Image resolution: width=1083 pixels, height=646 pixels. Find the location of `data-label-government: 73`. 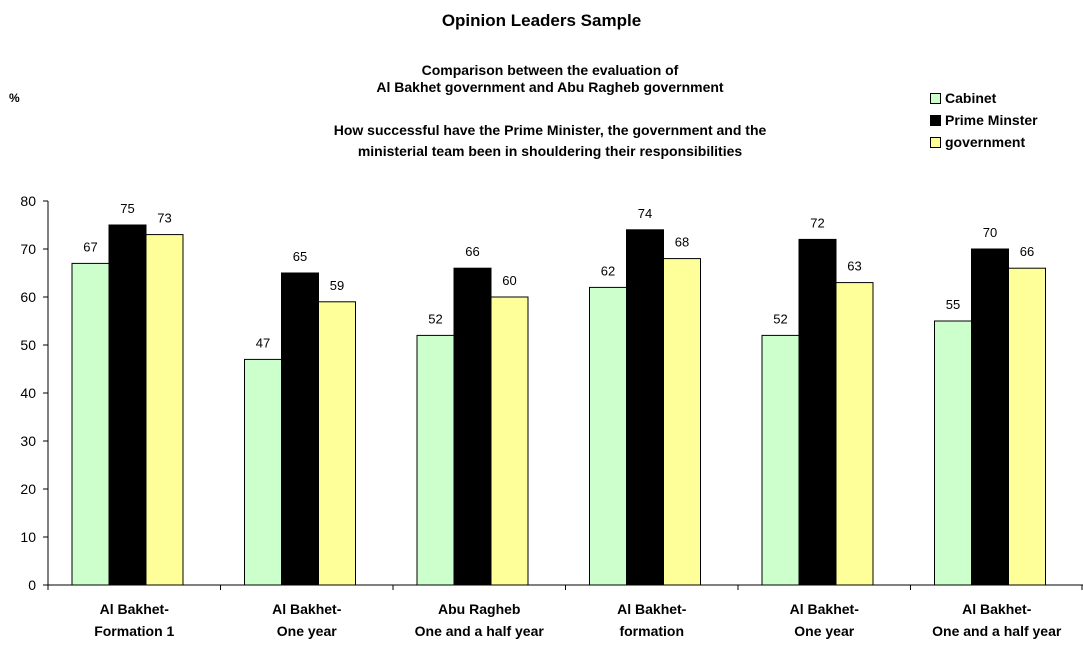

data-label-government: 73 is located at coordinates (164, 218).